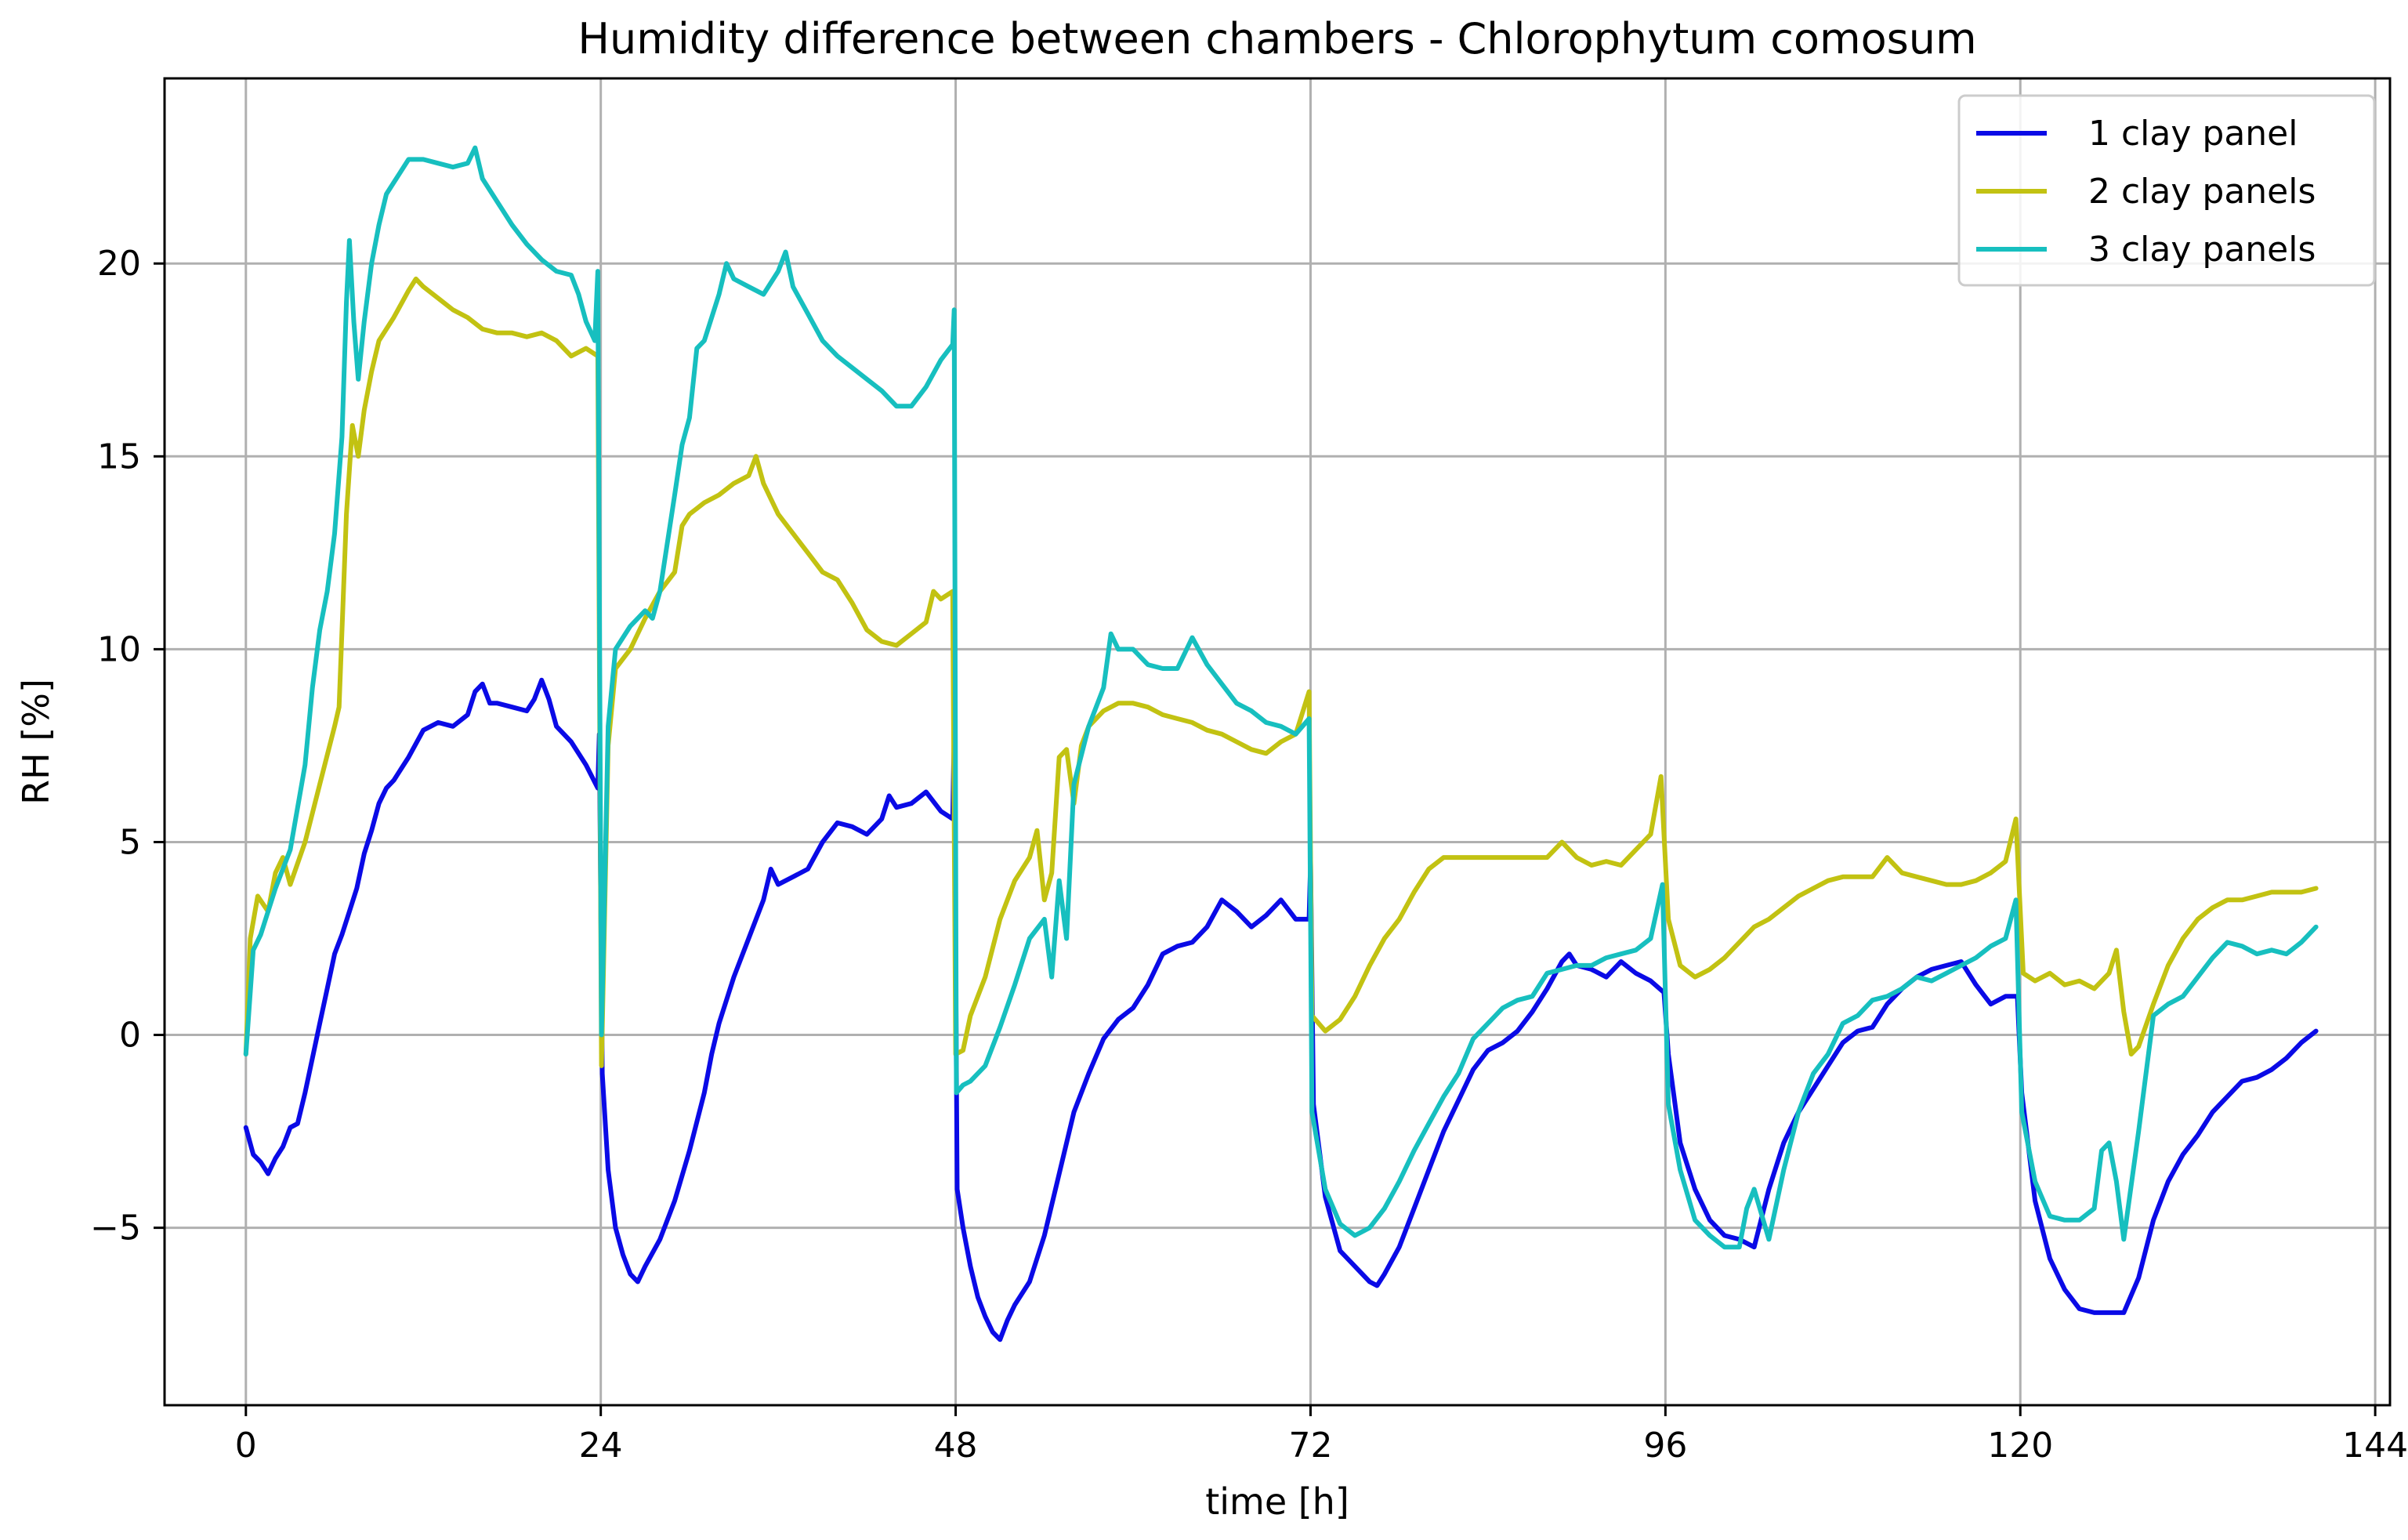 Image resolution: width=2408 pixels, height=1540 pixels. Describe the element at coordinates (246, 1446) in the screenshot. I see `x-tick-label: 0` at that location.